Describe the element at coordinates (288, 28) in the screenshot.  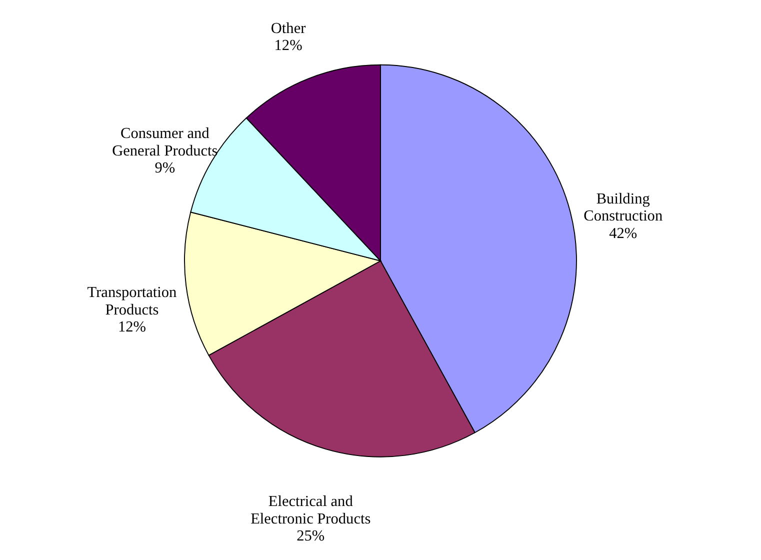
I see `slice-label: Other` at that location.